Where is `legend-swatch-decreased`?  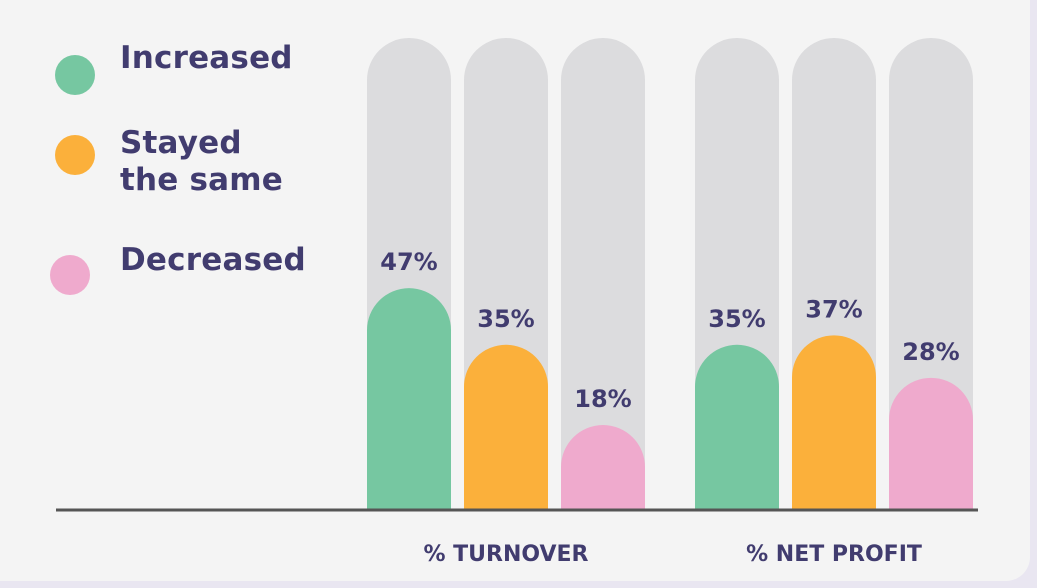 legend-swatch-decreased is located at coordinates (70, 275).